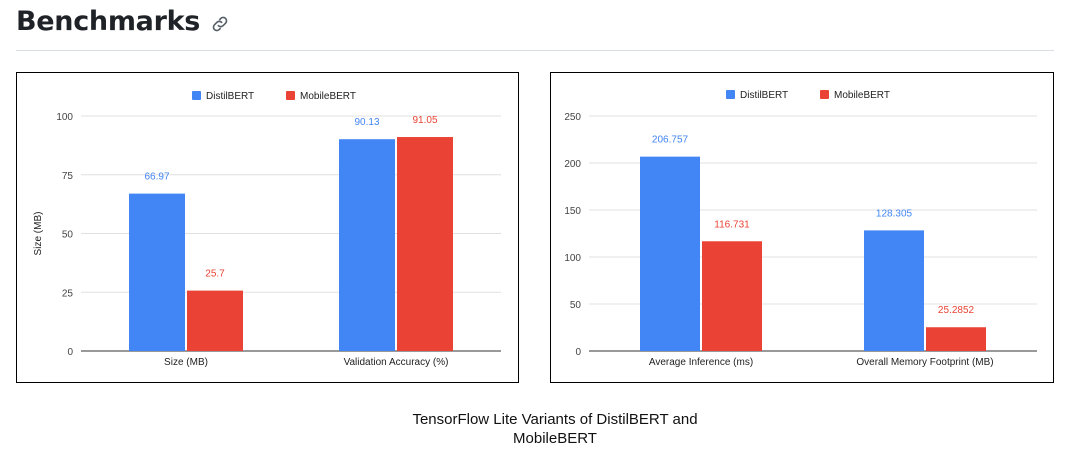 This screenshot has width=1065, height=462. Describe the element at coordinates (38, 234) in the screenshot. I see `y-axis-label: Size (MB)` at that location.